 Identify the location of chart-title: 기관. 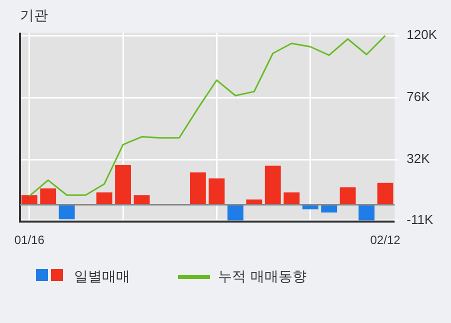
(34, 16).